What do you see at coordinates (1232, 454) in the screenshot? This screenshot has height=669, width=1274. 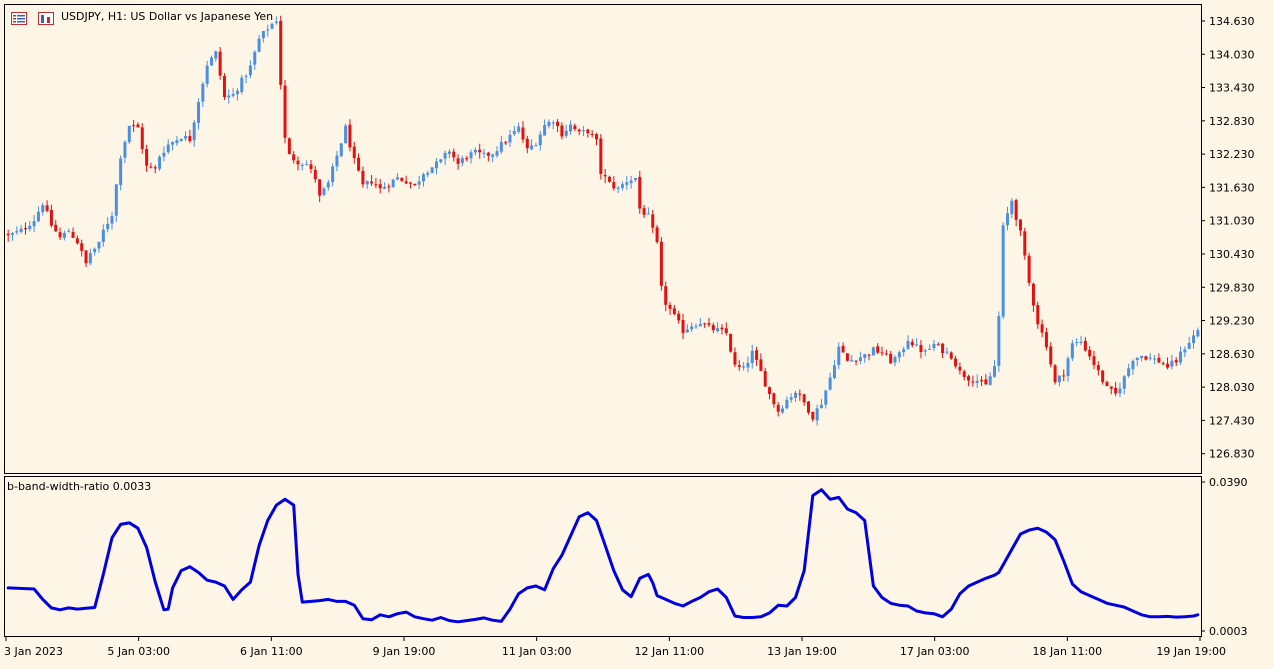 I see `price-tick-label: 126.830` at bounding box center [1232, 454].